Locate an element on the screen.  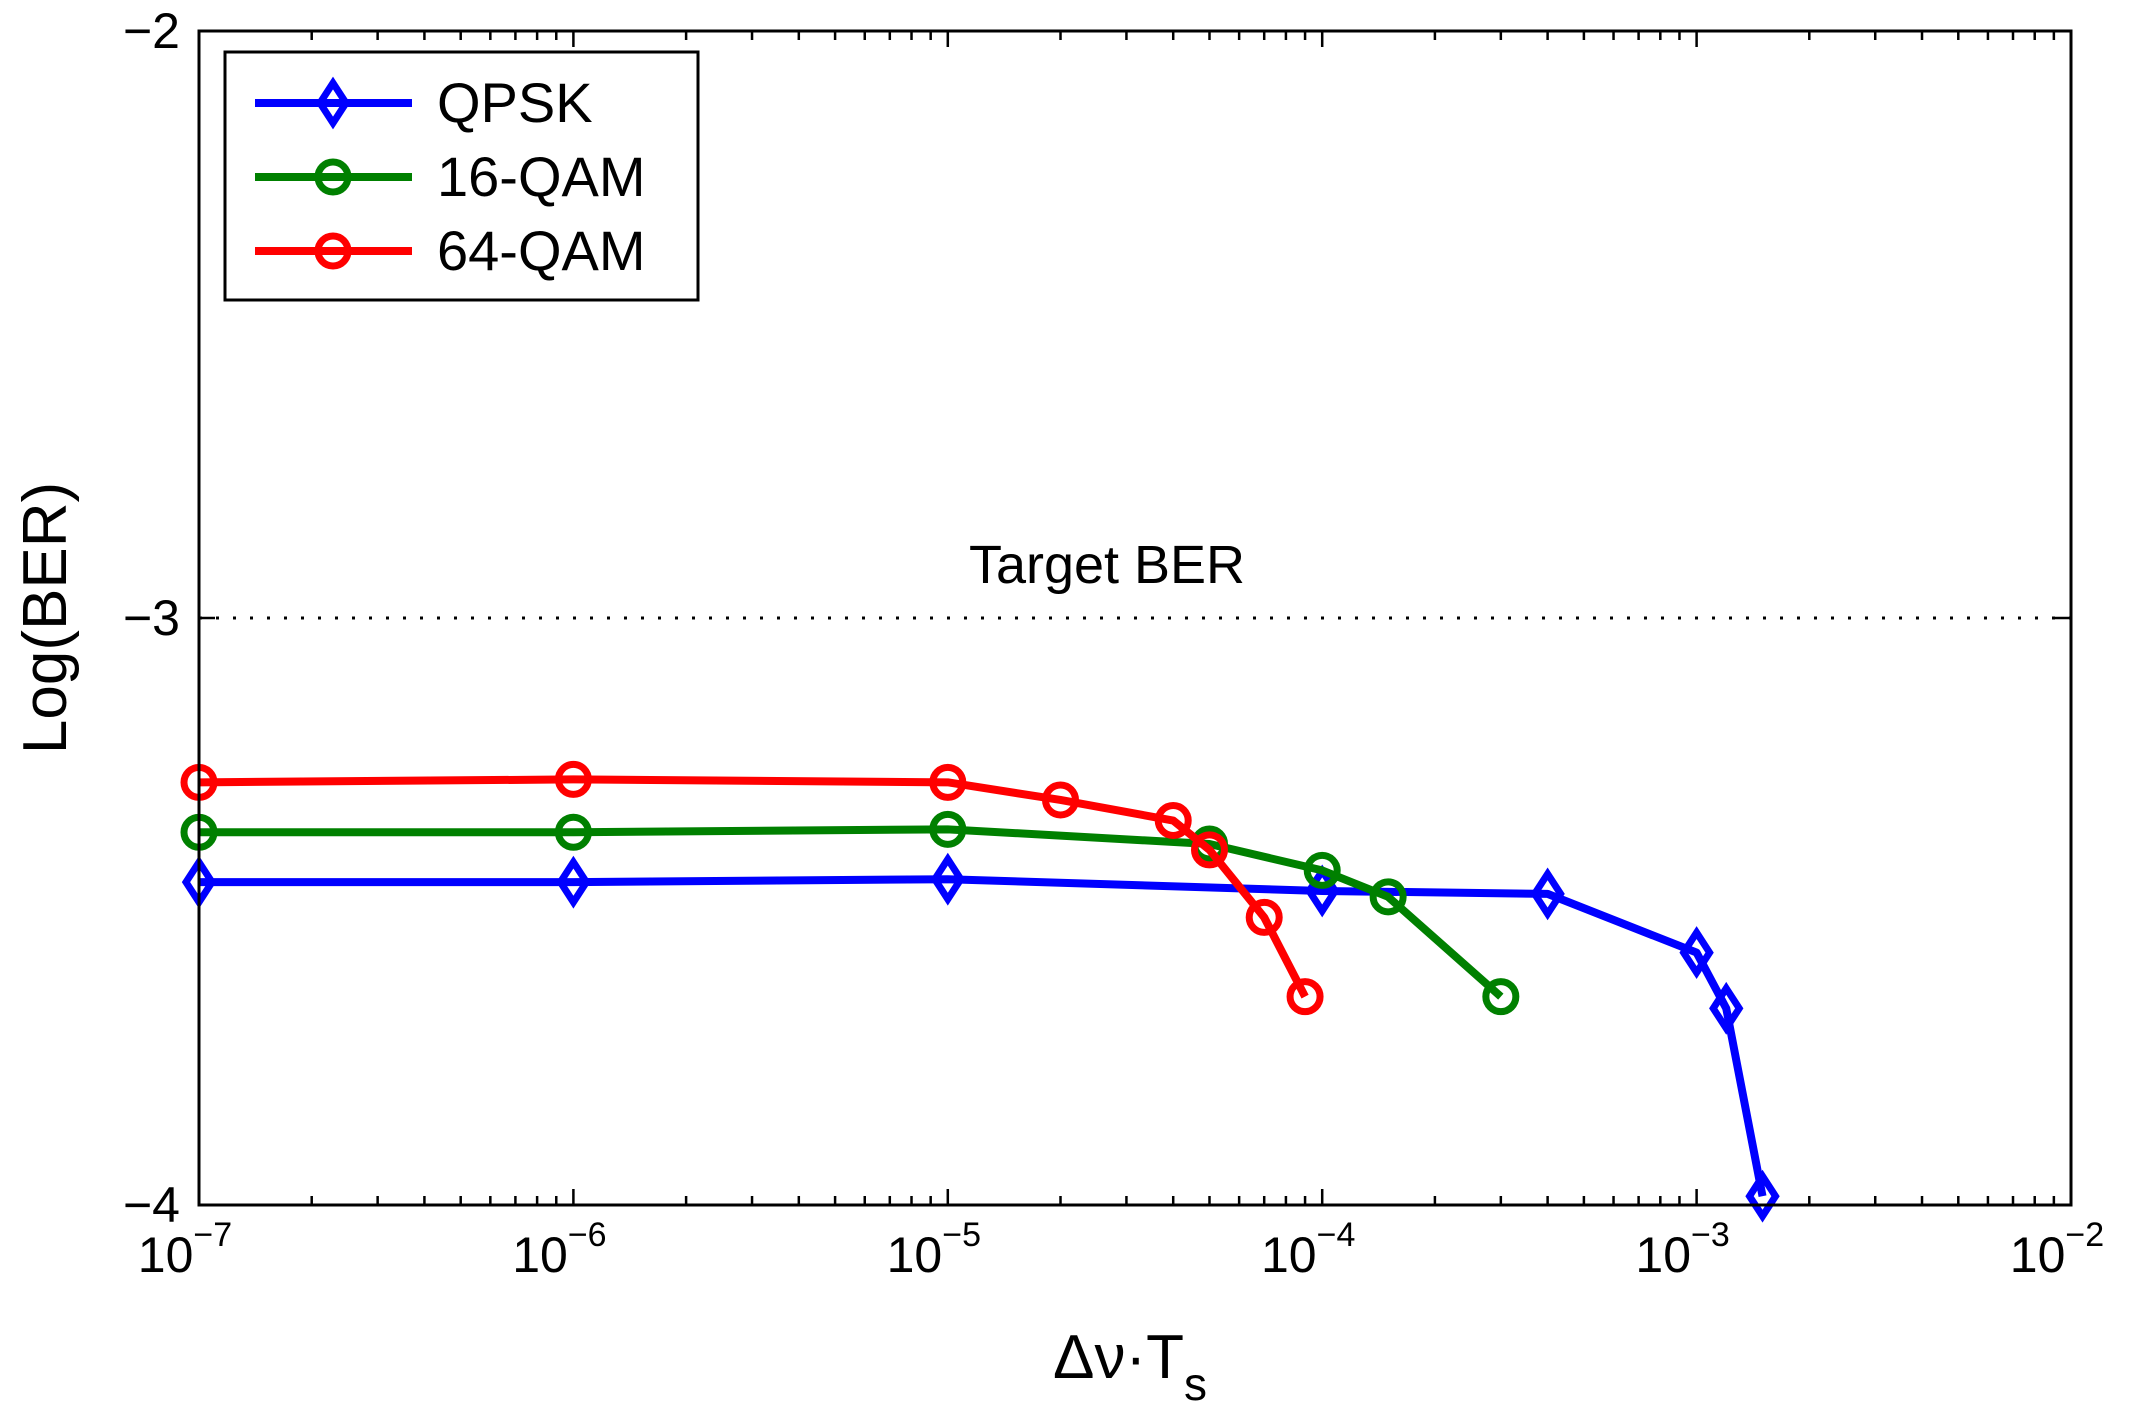
legend-label: 16-QAM is located at coordinates (541, 176).